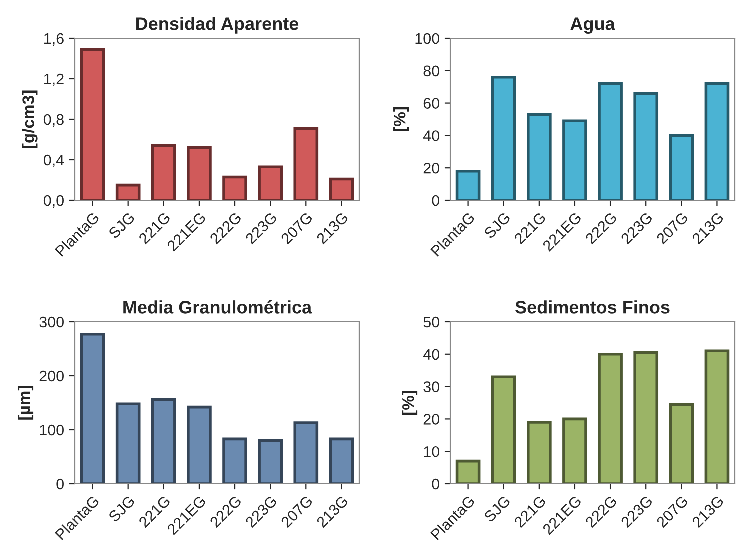 The image size is (750, 550). What do you see at coordinates (217, 25) in the screenshot?
I see `chart-title: Densidad Aparente` at bounding box center [217, 25].